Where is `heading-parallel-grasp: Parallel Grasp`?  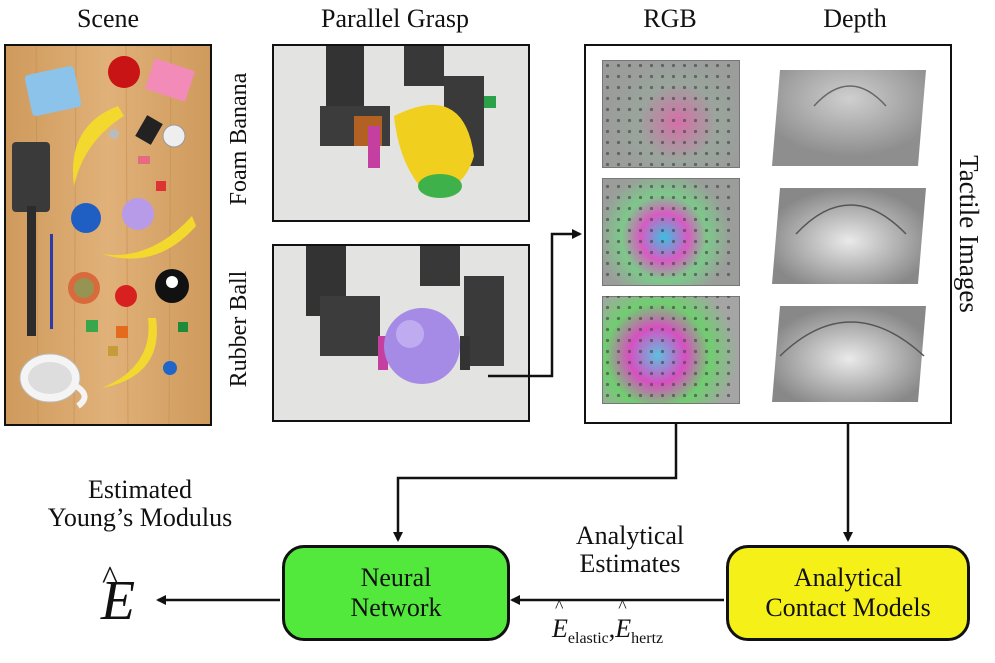 heading-parallel-grasp: Parallel Grasp is located at coordinates (394, 18).